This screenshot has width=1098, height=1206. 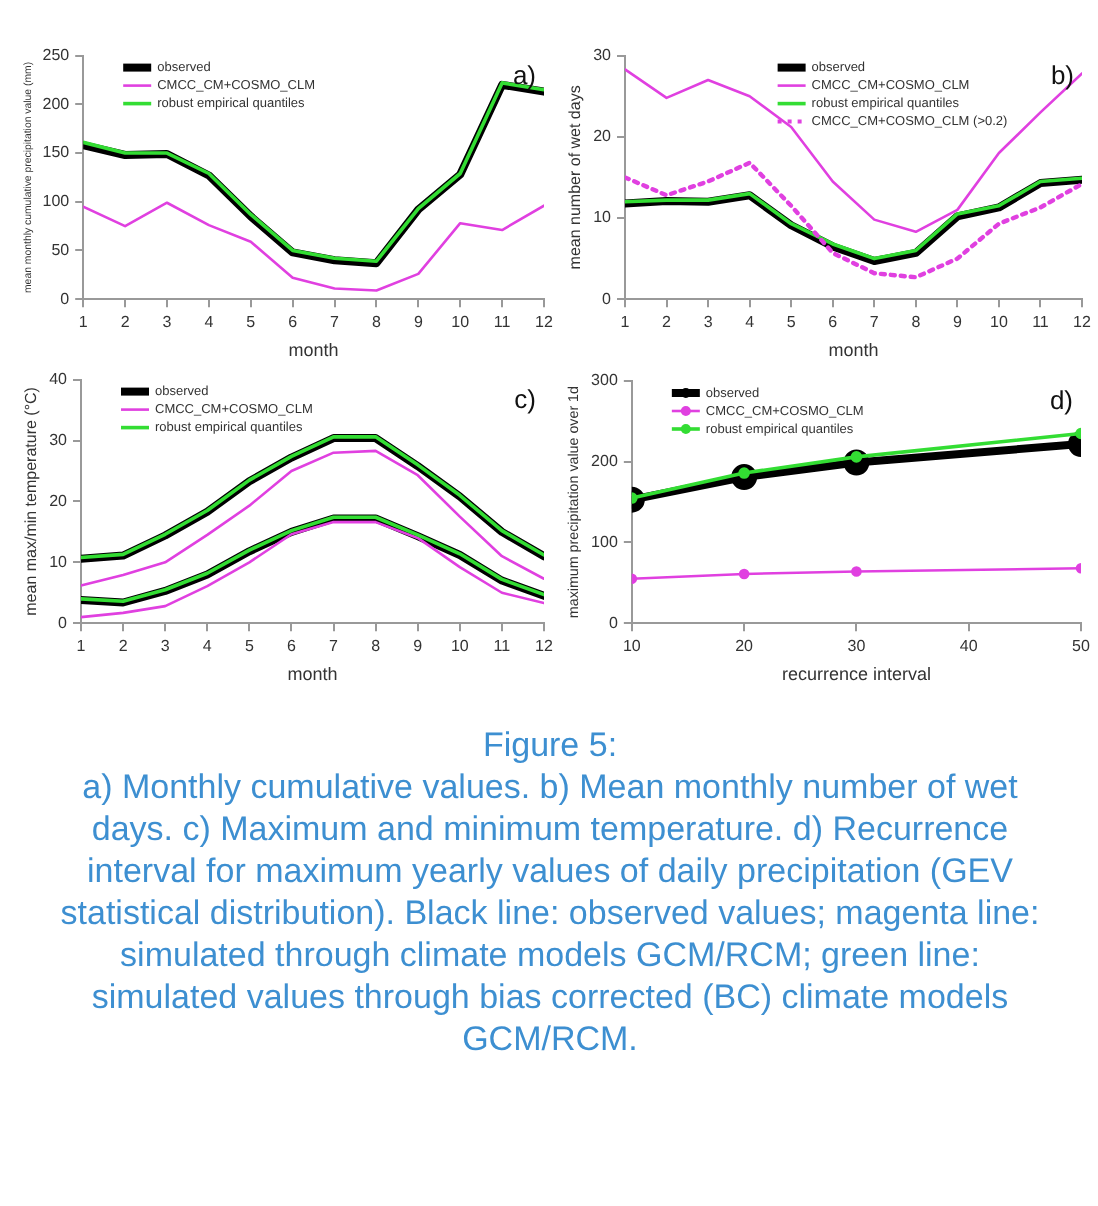 What do you see at coordinates (59, 379) in the screenshot?
I see `y-tick-label: 40` at bounding box center [59, 379].